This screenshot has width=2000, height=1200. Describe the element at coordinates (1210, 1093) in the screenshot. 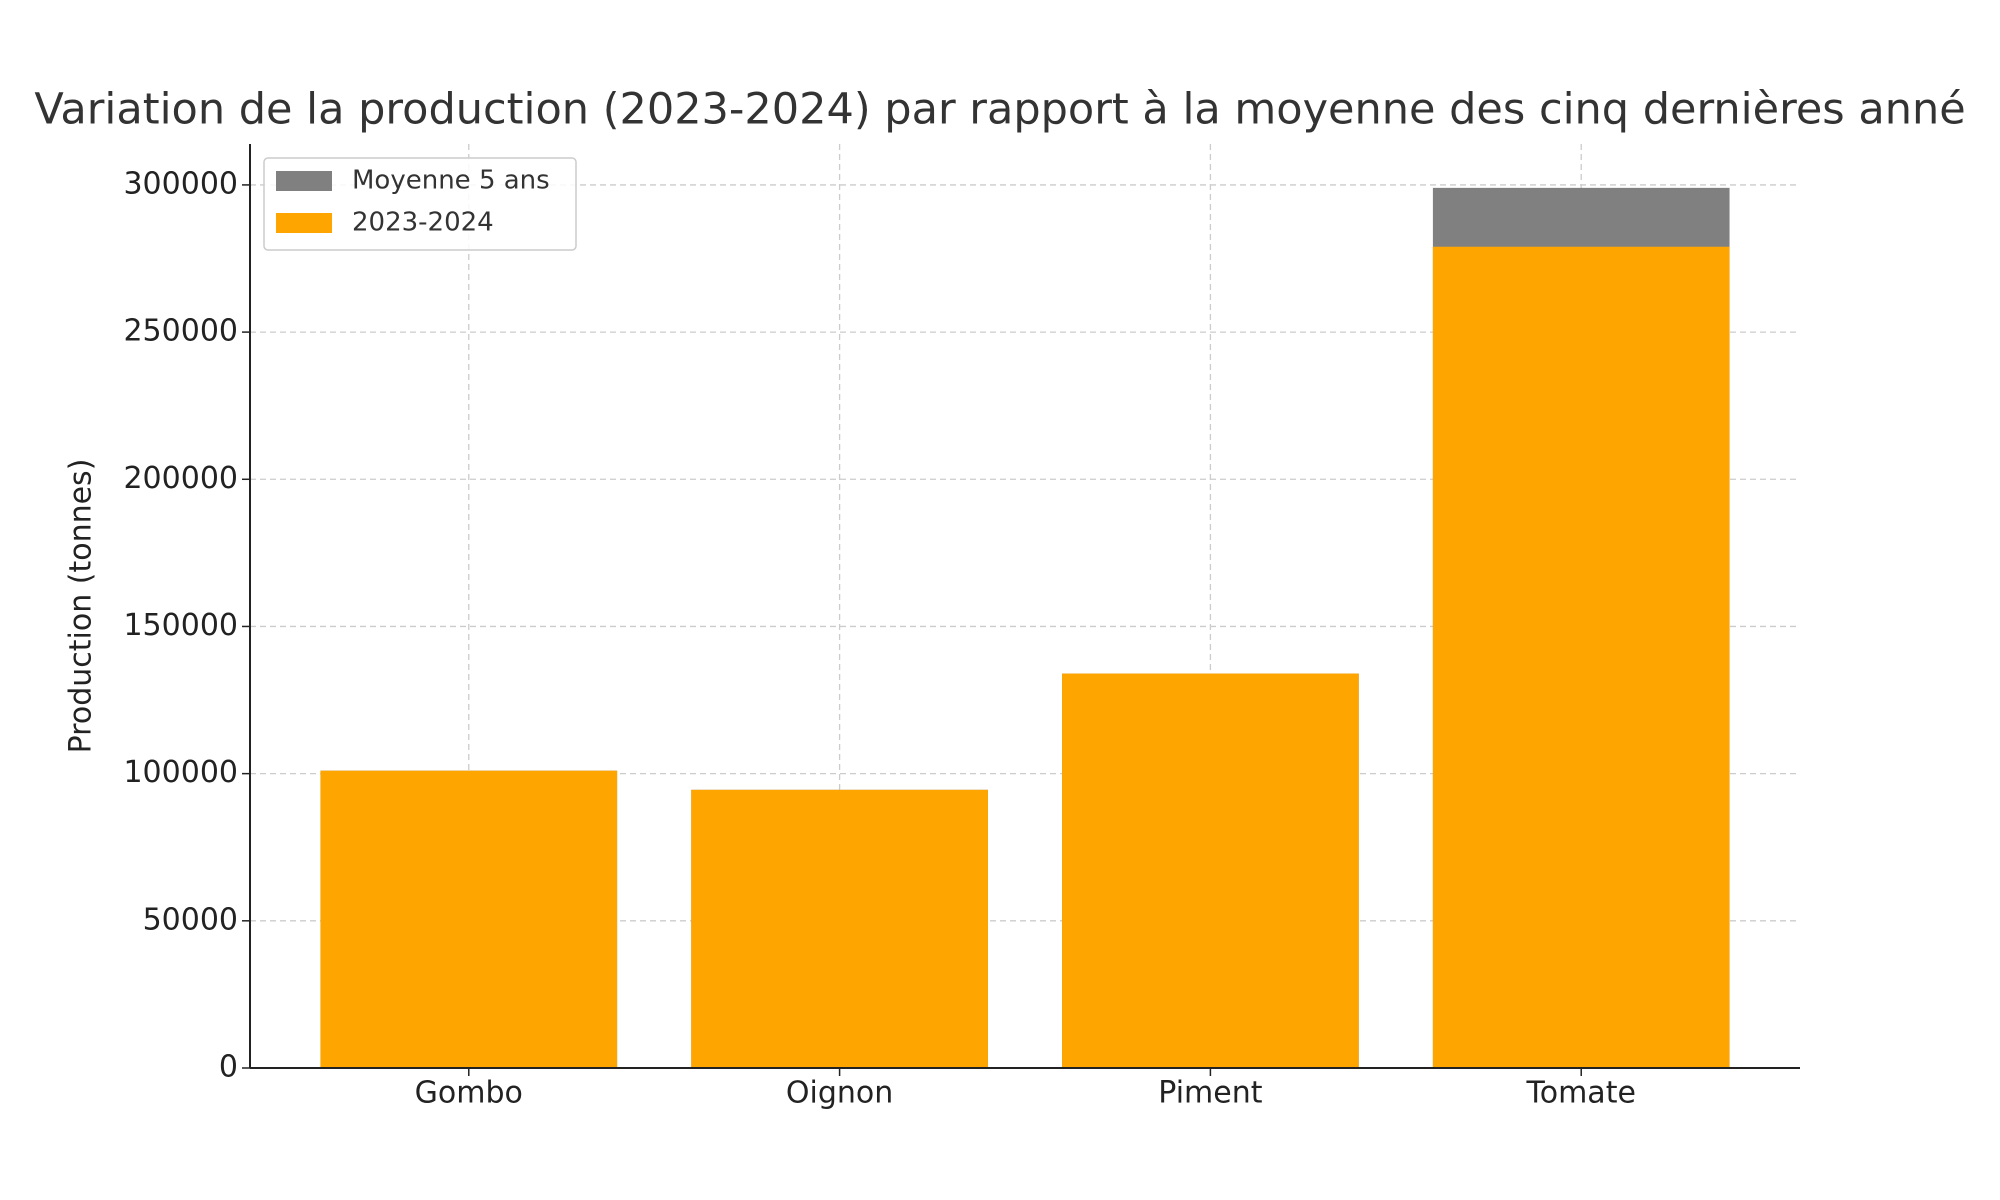

I see `x-tick-label: Piment` at that location.